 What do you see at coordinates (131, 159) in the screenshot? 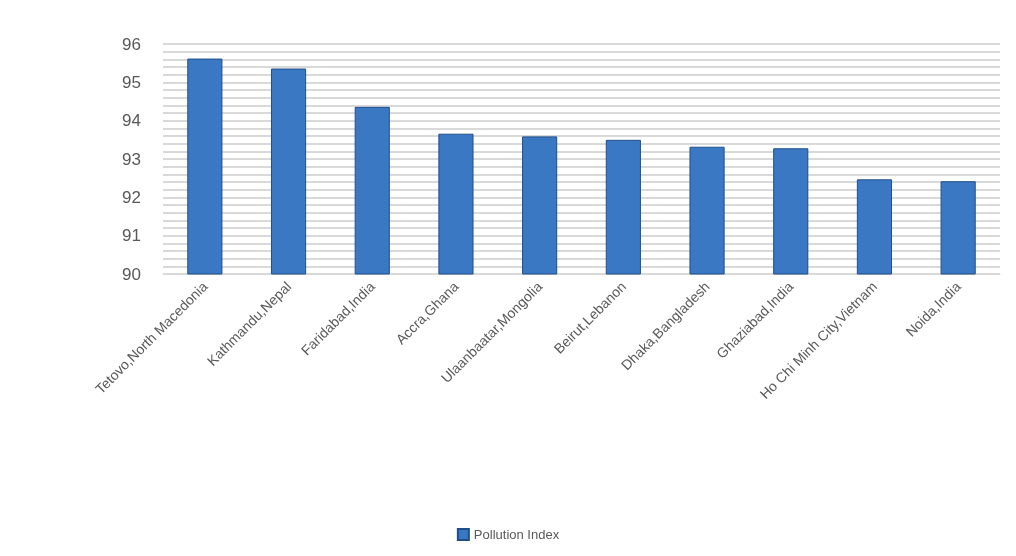
I see `y-tick-label: 93` at bounding box center [131, 159].